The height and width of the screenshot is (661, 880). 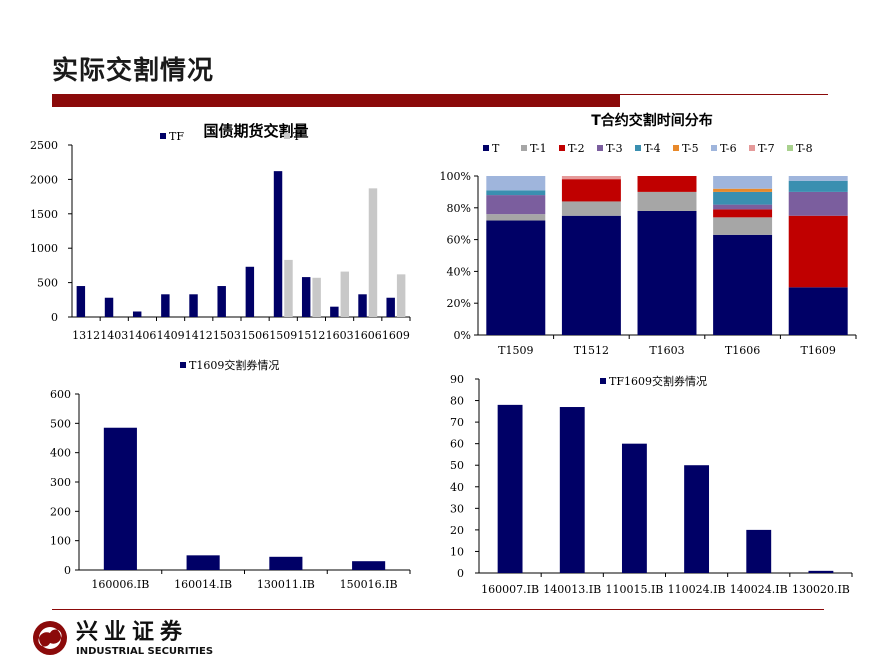 I want to click on x-tick-label: 1512, so click(x=311, y=335).